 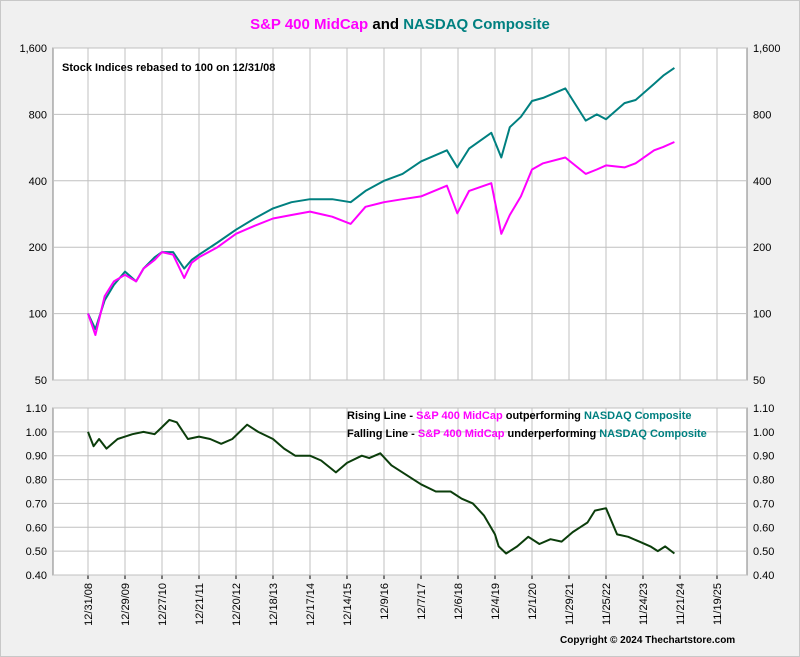 What do you see at coordinates (274, 604) in the screenshot?
I see `x-tick-label: 12/18/13` at bounding box center [274, 604].